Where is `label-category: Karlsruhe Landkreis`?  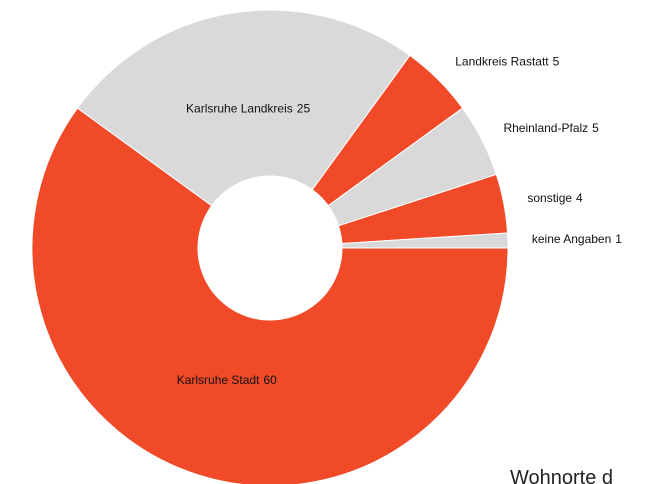 label-category: Karlsruhe Landkreis is located at coordinates (239, 109).